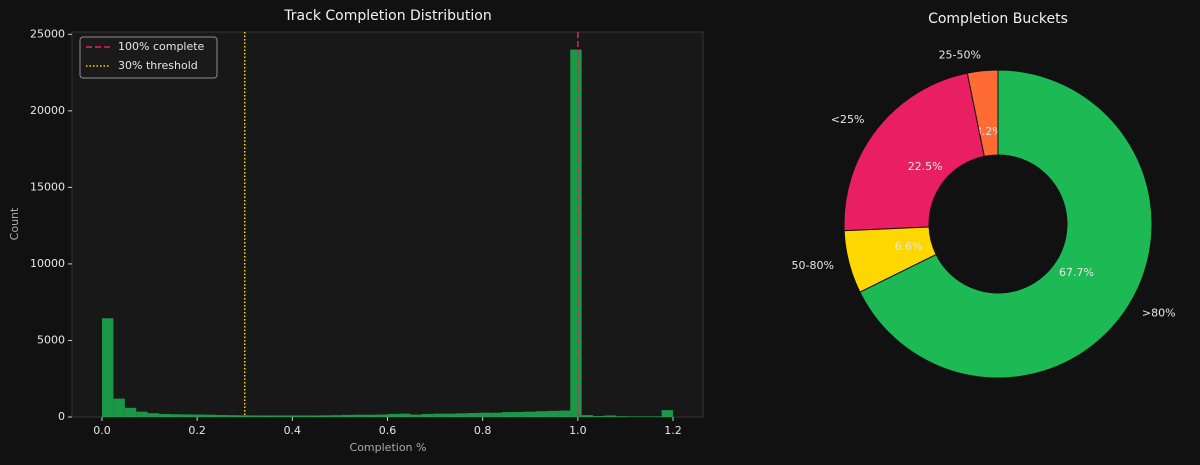  What do you see at coordinates (158, 65) in the screenshot?
I see `legend-label: 30% threshold` at bounding box center [158, 65].